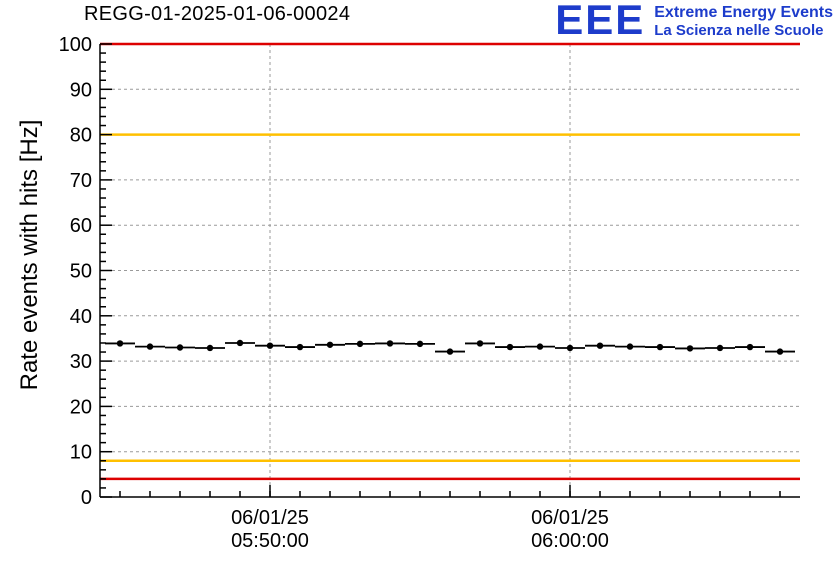  What do you see at coordinates (600, 21) in the screenshot?
I see `eee-logo-acronym: EEE` at bounding box center [600, 21].